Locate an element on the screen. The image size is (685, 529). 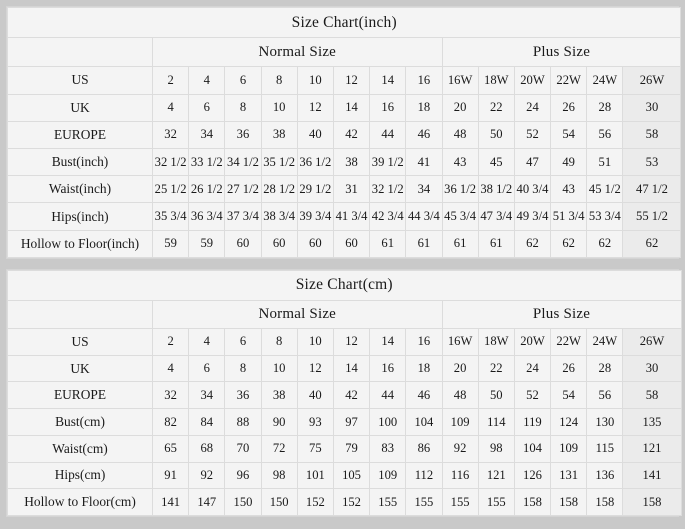
cell-uk-13: 30 is located at coordinates (652, 107).